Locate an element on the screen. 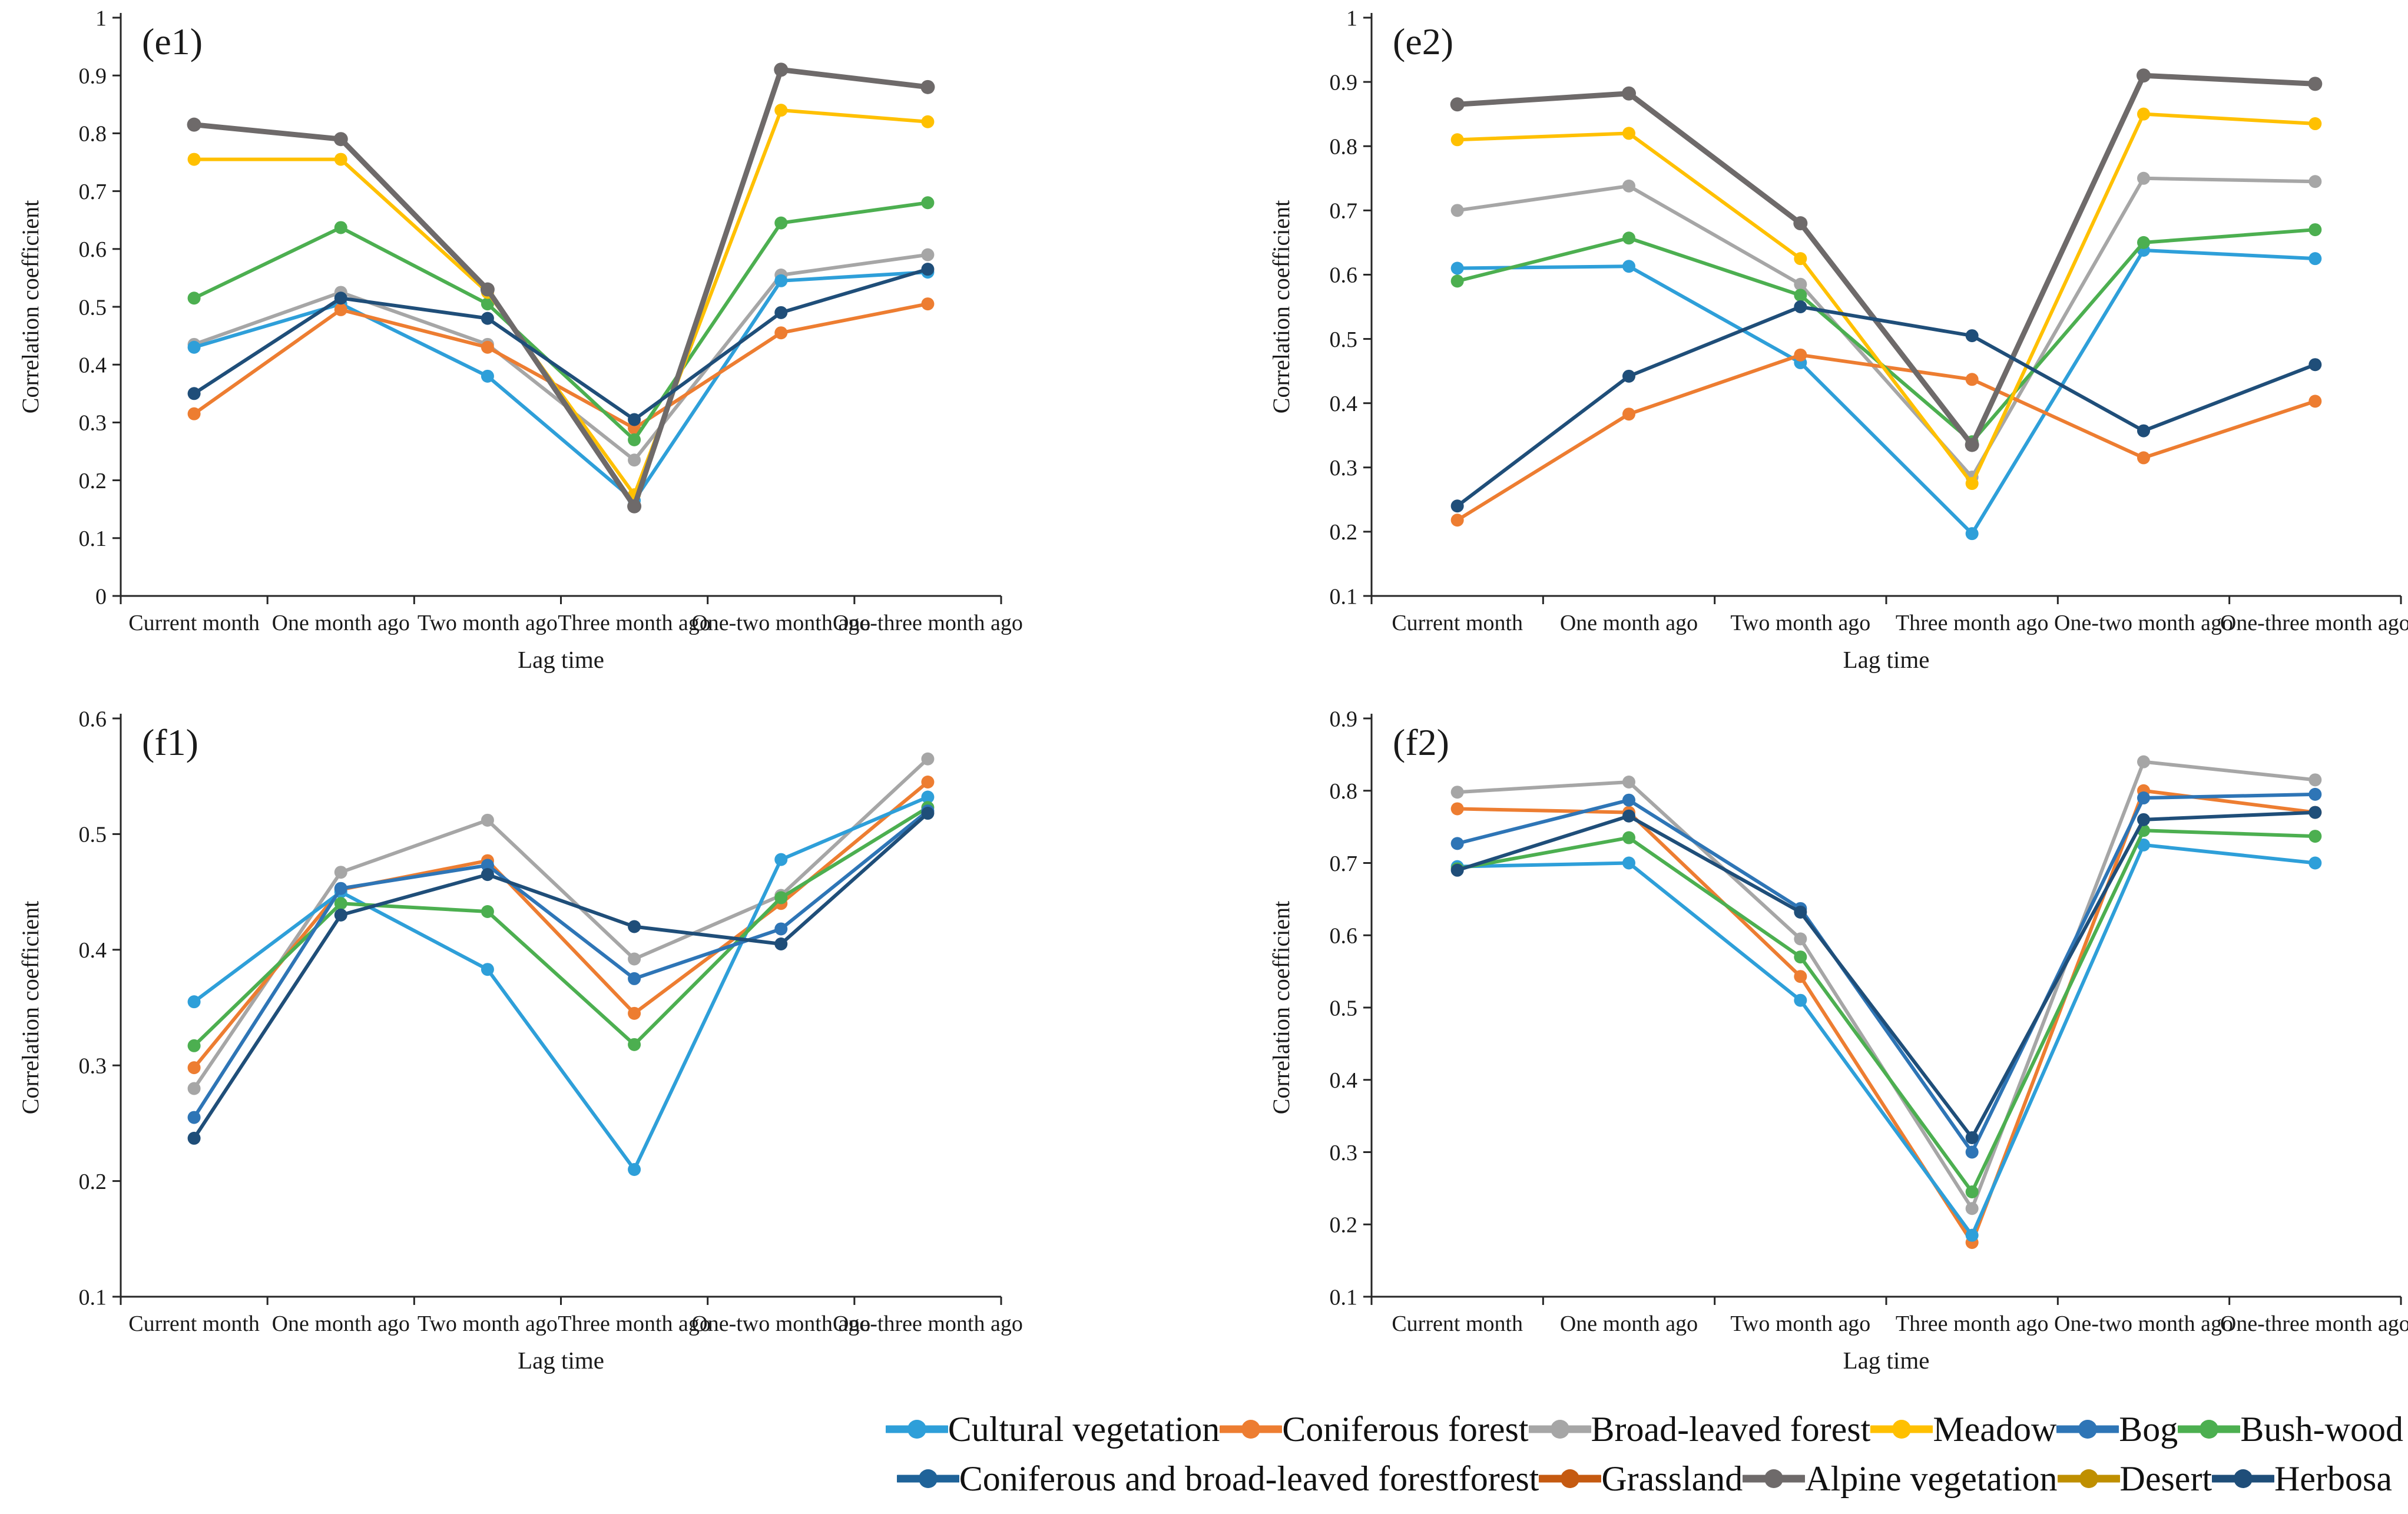 The width and height of the screenshot is (2408, 1514). y-tick-label: 0.9 is located at coordinates (1344, 82).